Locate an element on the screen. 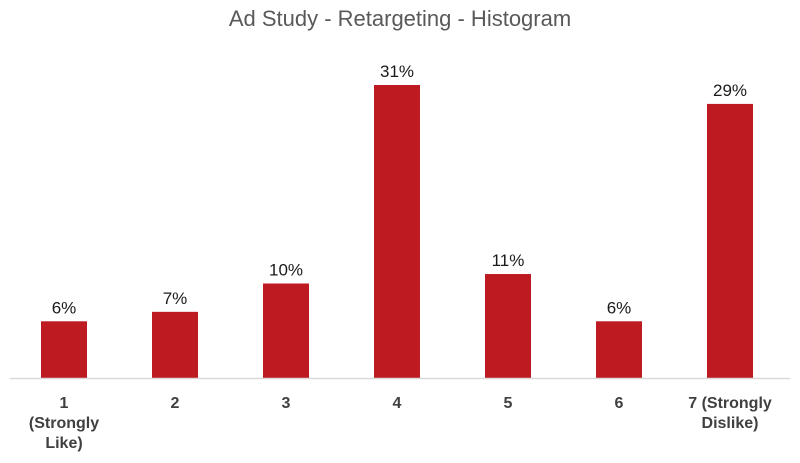 This screenshot has height=463, width=800. data-label-4: 31% is located at coordinates (397, 71).